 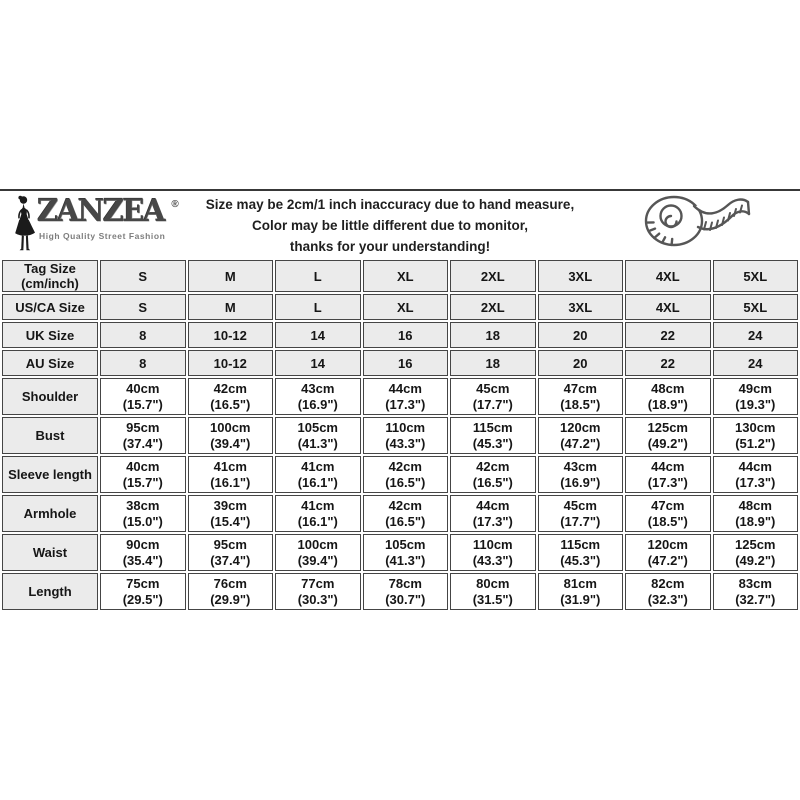 I want to click on row-label: UK Size, so click(x=50, y=335).